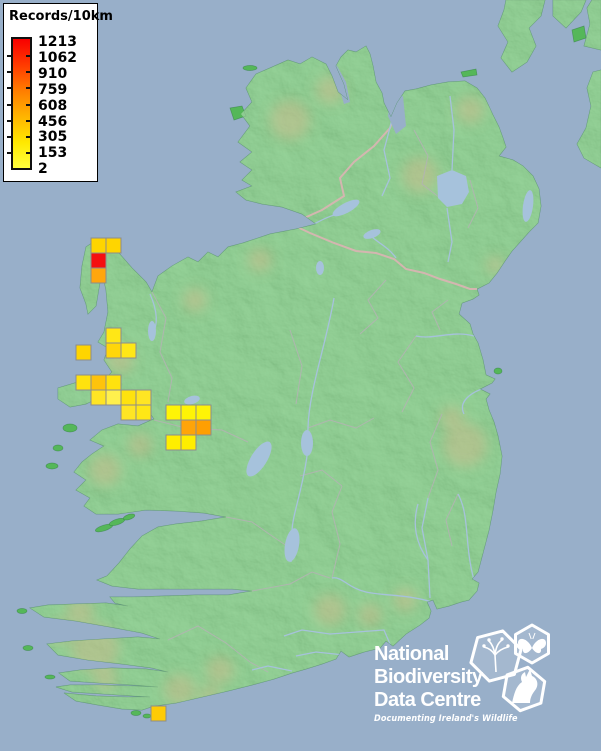 The image size is (601, 751). I want to click on hexagon-butterfly, so click(532, 644).